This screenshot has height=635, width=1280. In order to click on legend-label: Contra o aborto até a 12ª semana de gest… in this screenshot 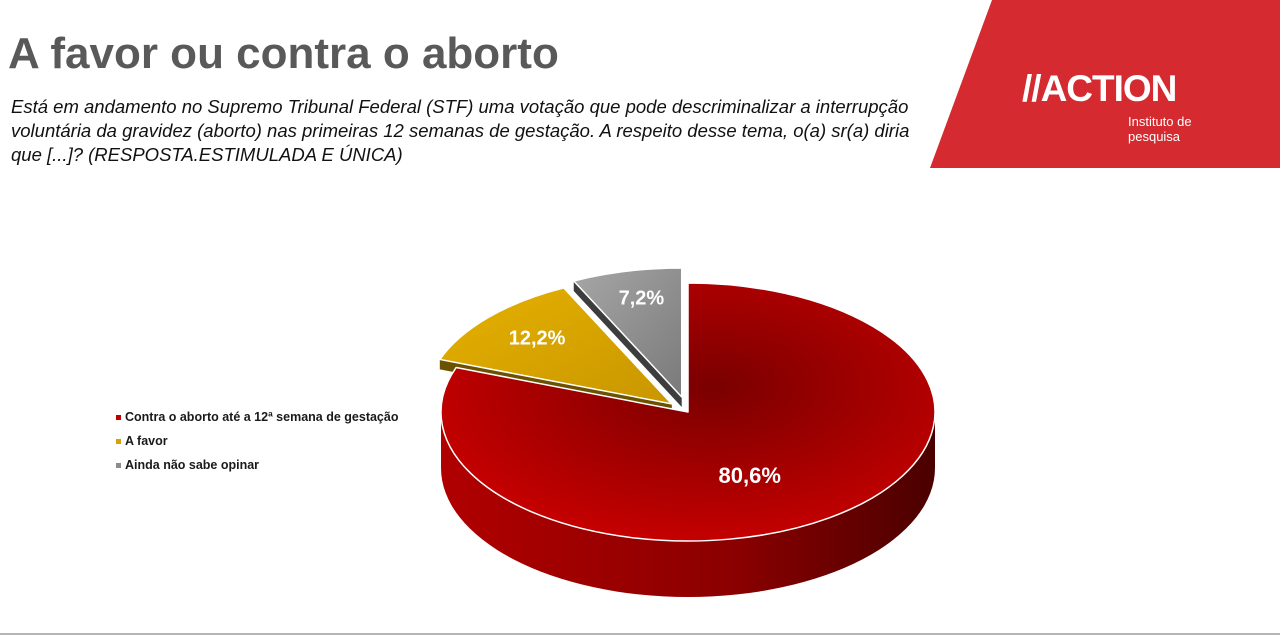, I will do `click(262, 417)`.